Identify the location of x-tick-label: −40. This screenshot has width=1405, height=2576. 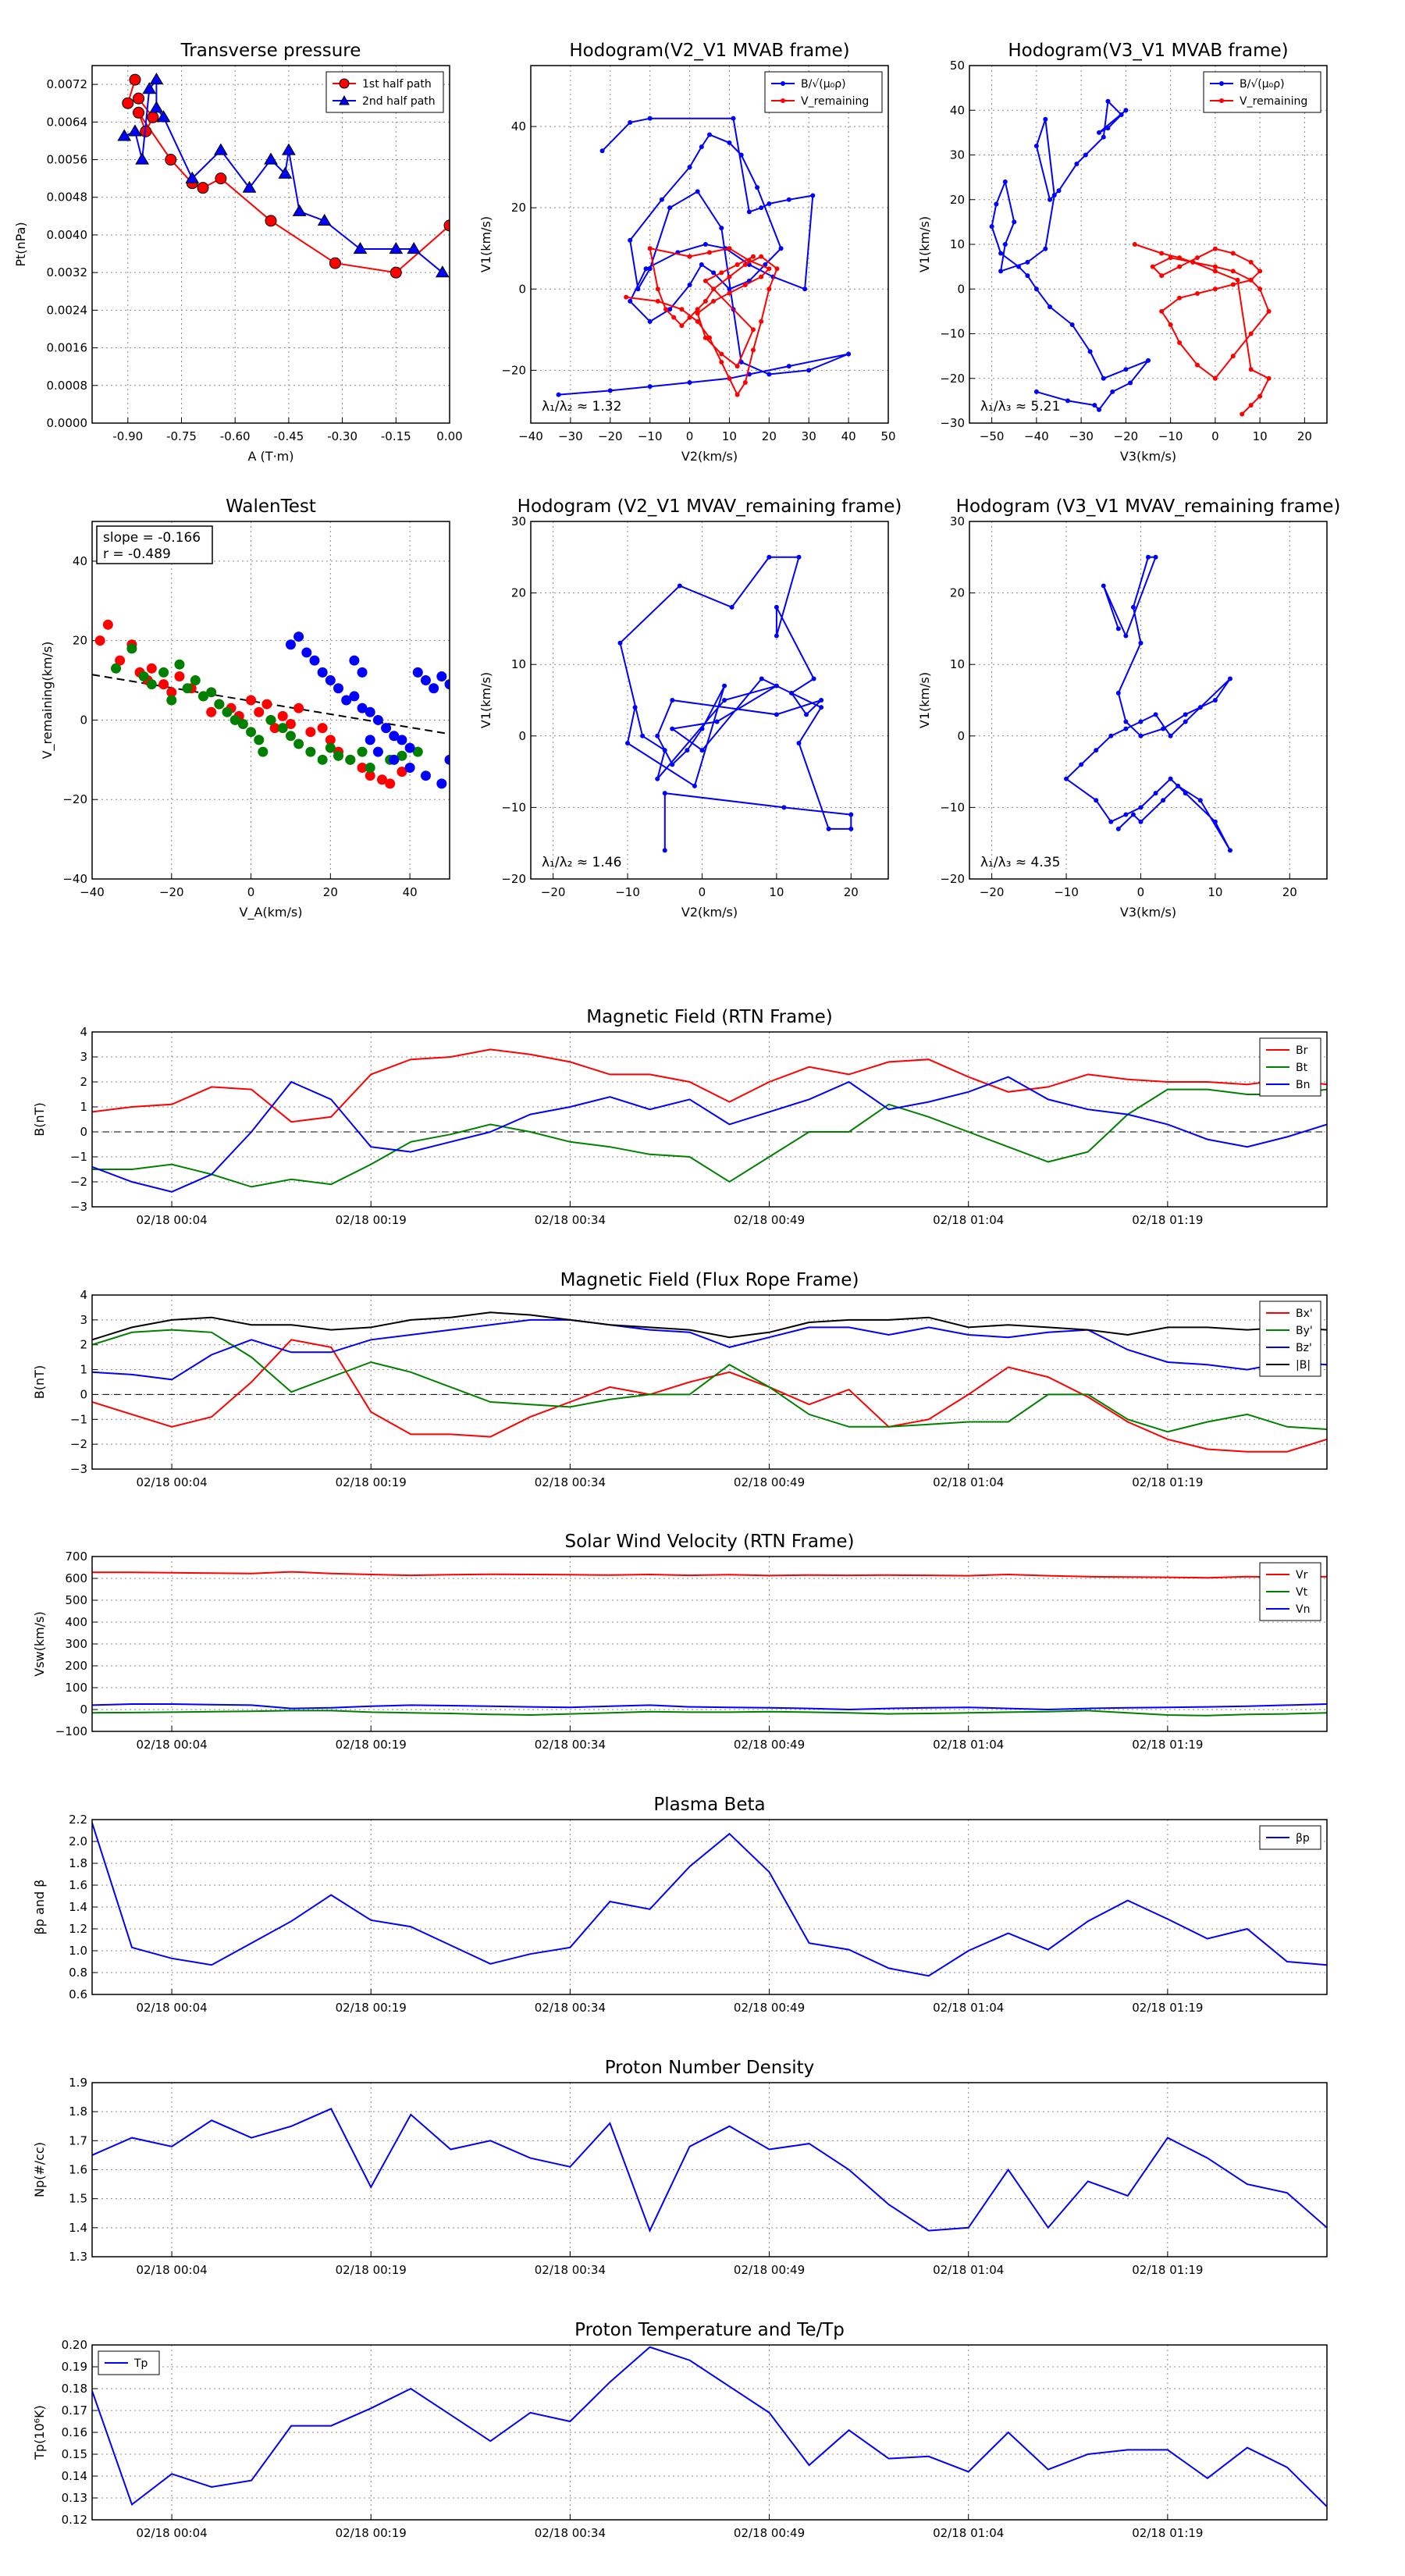
(531, 436).